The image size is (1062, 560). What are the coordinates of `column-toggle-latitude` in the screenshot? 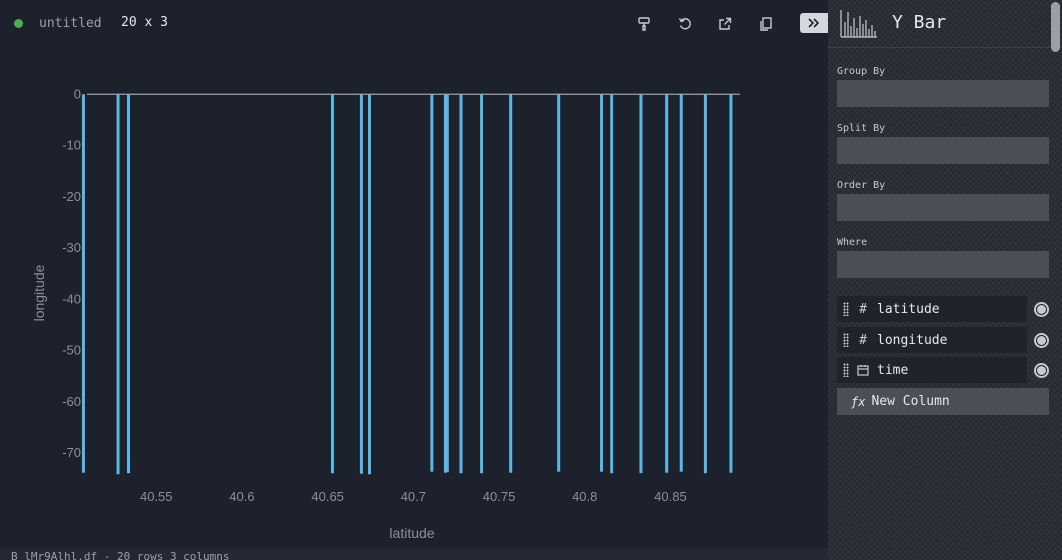 It's located at (1041, 309).